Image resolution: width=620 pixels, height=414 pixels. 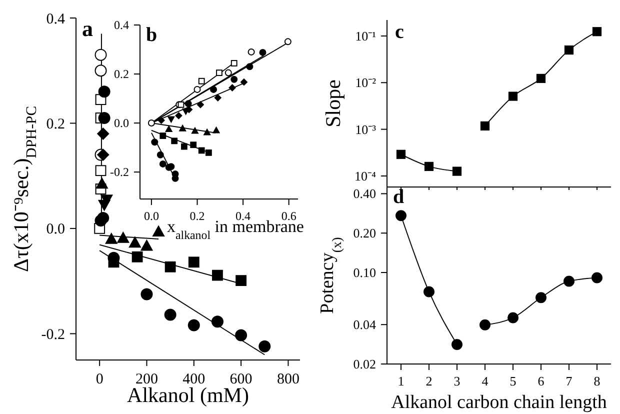 I want to click on y-tick-label: 10⁻¹, so click(x=365, y=36).